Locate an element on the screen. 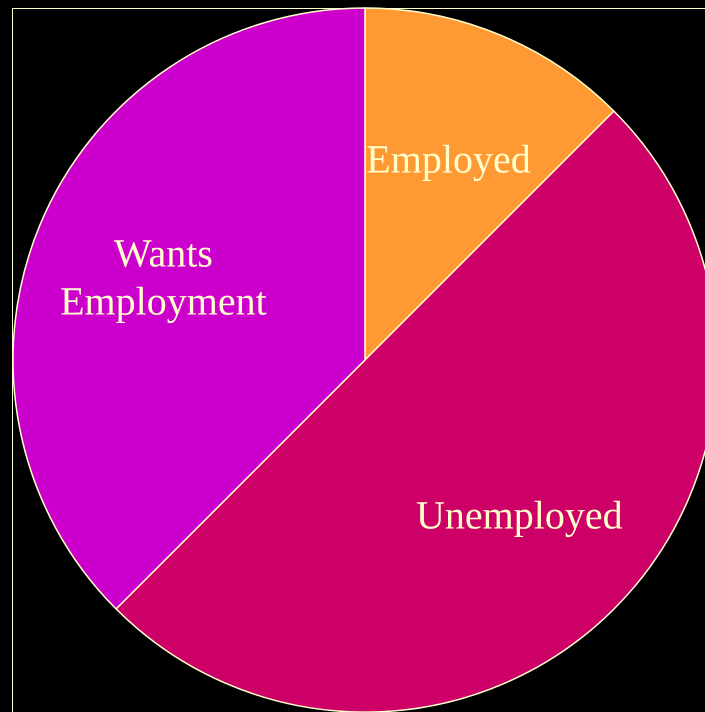  slice-label: Employed is located at coordinates (448, 159).